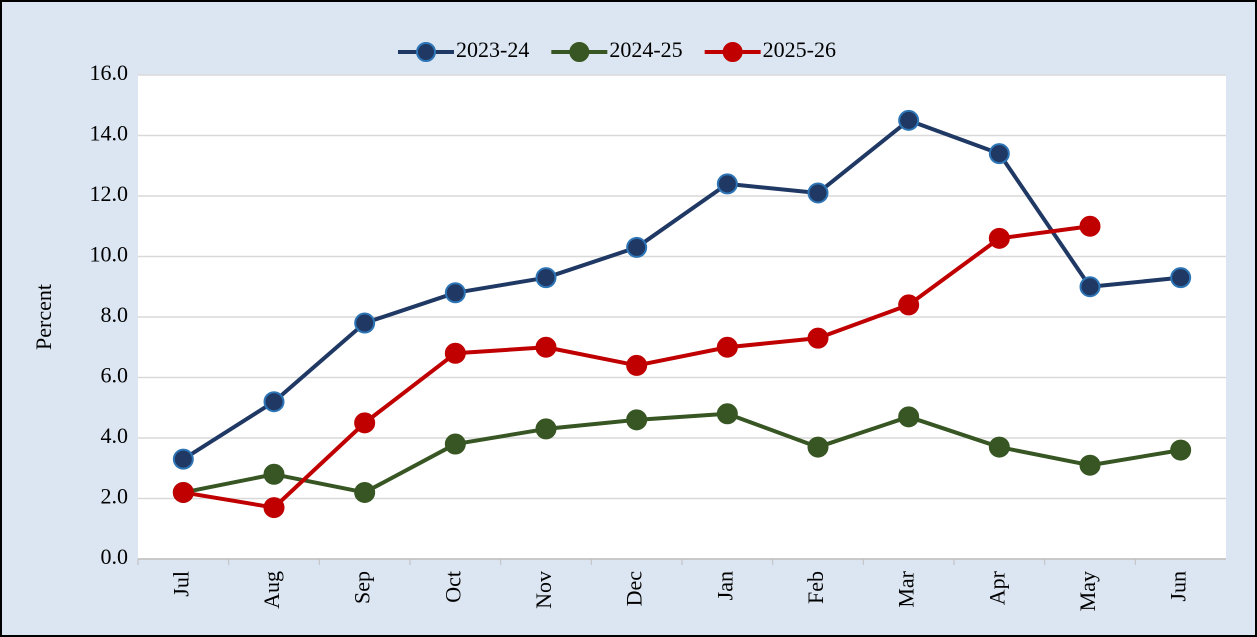  What do you see at coordinates (1087, 591) in the screenshot?
I see `x-tick-label: May` at bounding box center [1087, 591].